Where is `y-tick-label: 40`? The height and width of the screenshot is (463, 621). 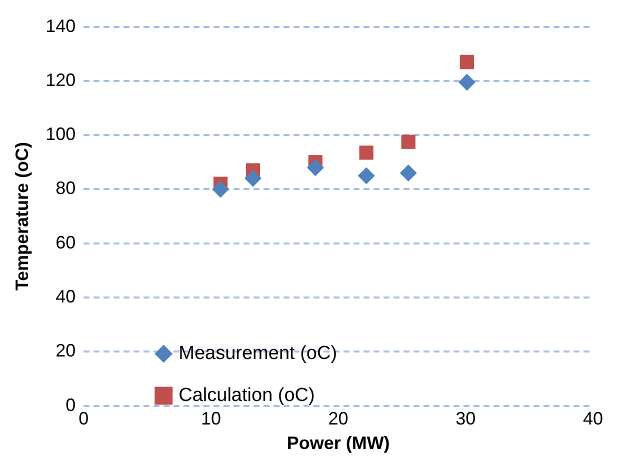
y-tick-label: 40 is located at coordinates (66, 296).